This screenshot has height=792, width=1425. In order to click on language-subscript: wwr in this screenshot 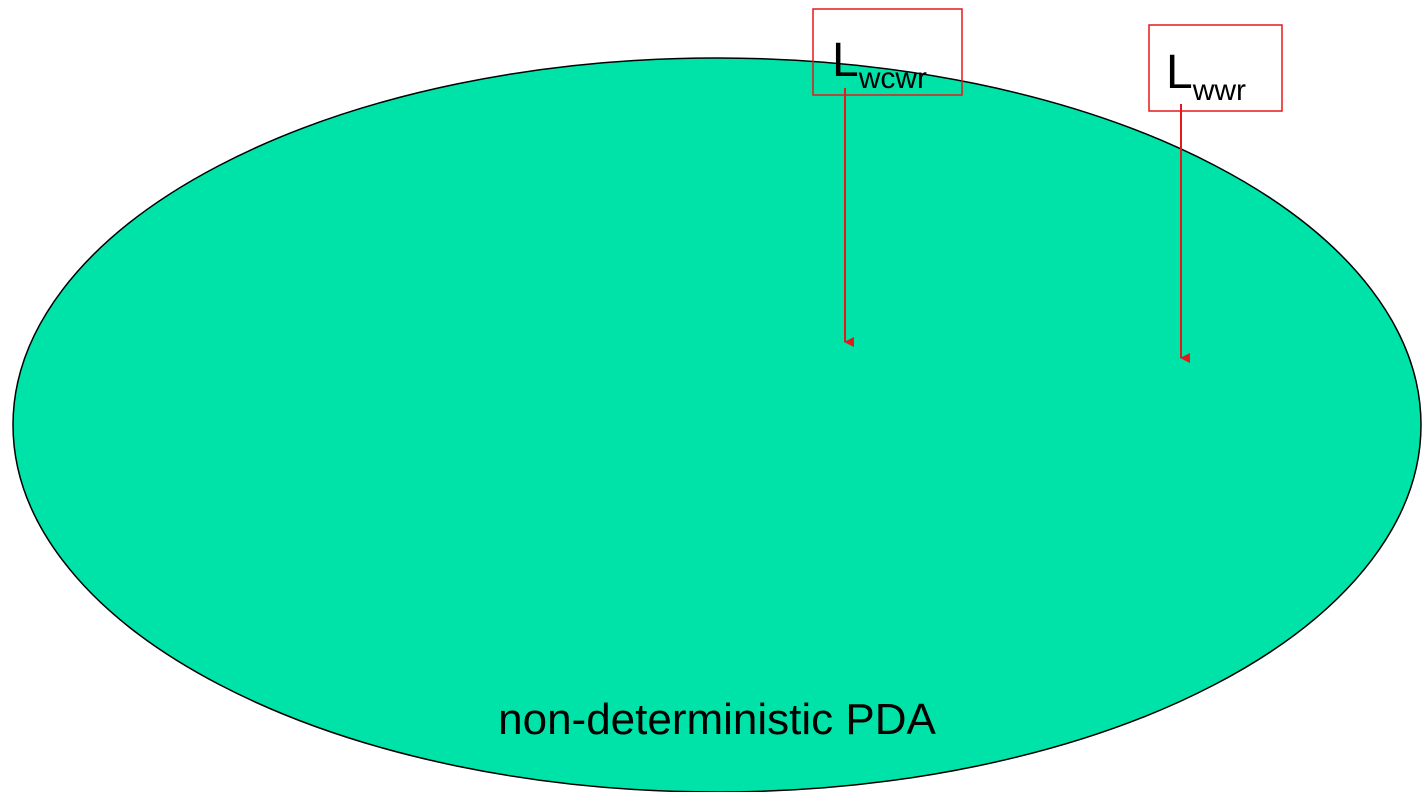, I will do `click(1219, 90)`.